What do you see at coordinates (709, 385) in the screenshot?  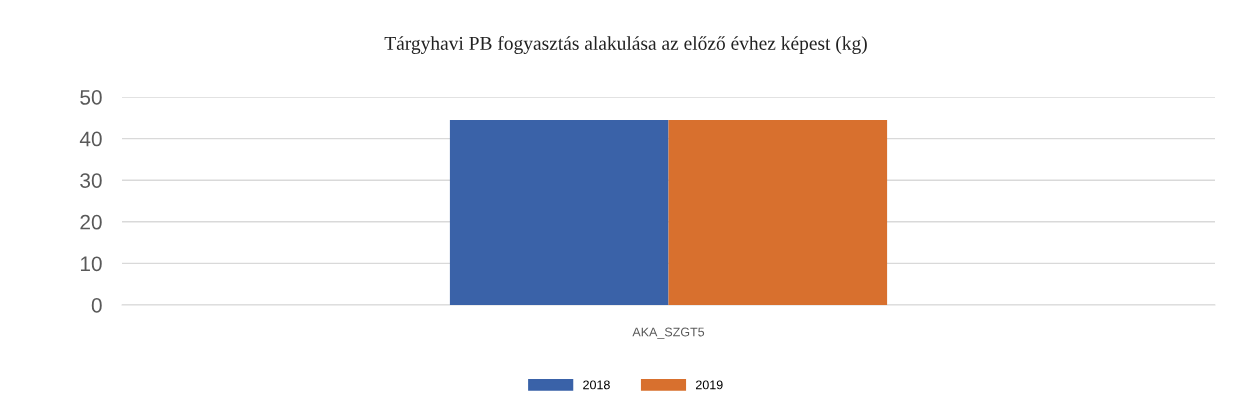 I see `legend-label: 2019` at bounding box center [709, 385].